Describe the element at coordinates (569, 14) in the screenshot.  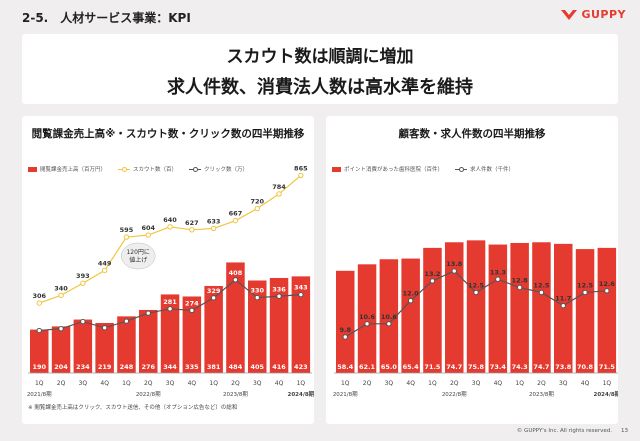
I see `guppy-logo-icon` at that location.